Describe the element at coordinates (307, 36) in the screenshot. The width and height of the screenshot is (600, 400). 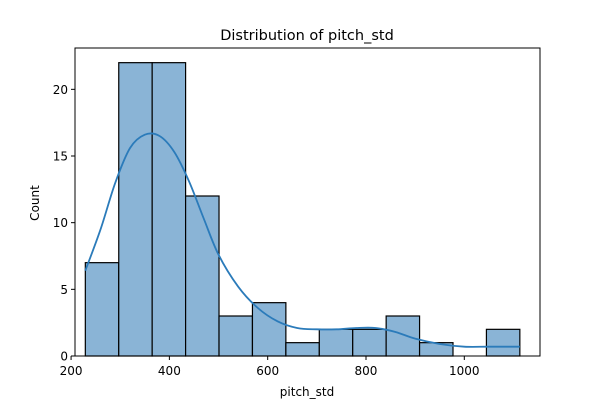
I see `chart-title: Distribution of pitch_std` at that location.